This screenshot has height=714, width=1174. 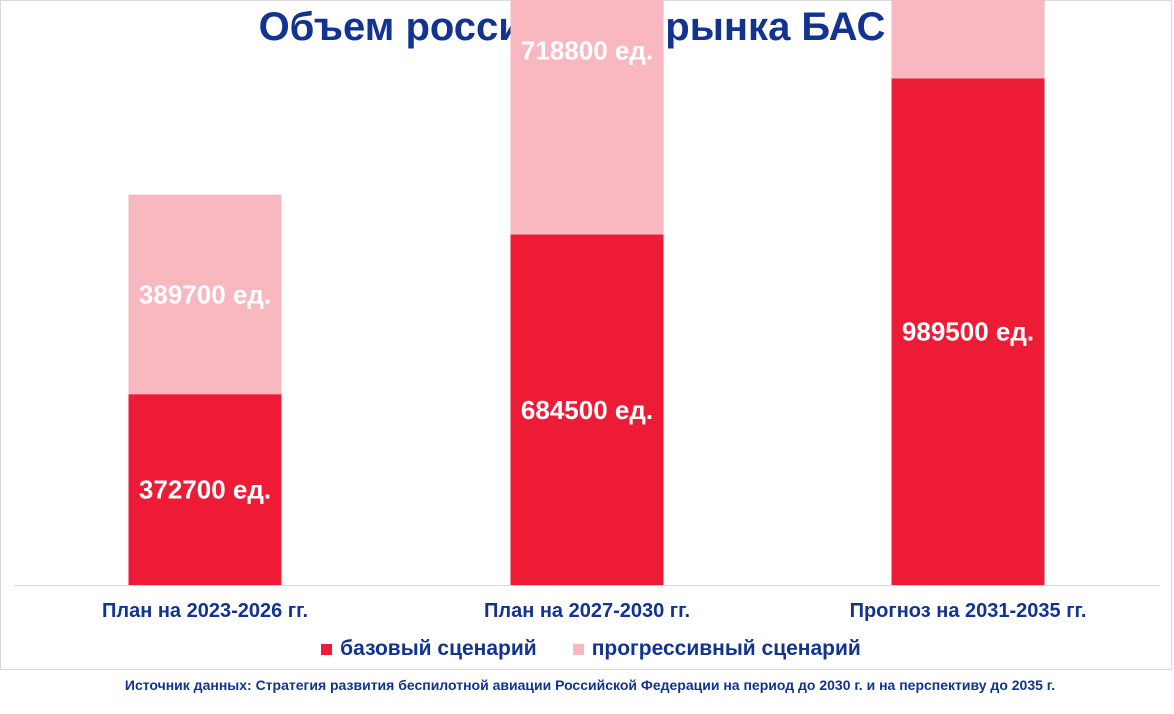 I want to click on legend-item-base: базовый сценарий, so click(x=429, y=649).